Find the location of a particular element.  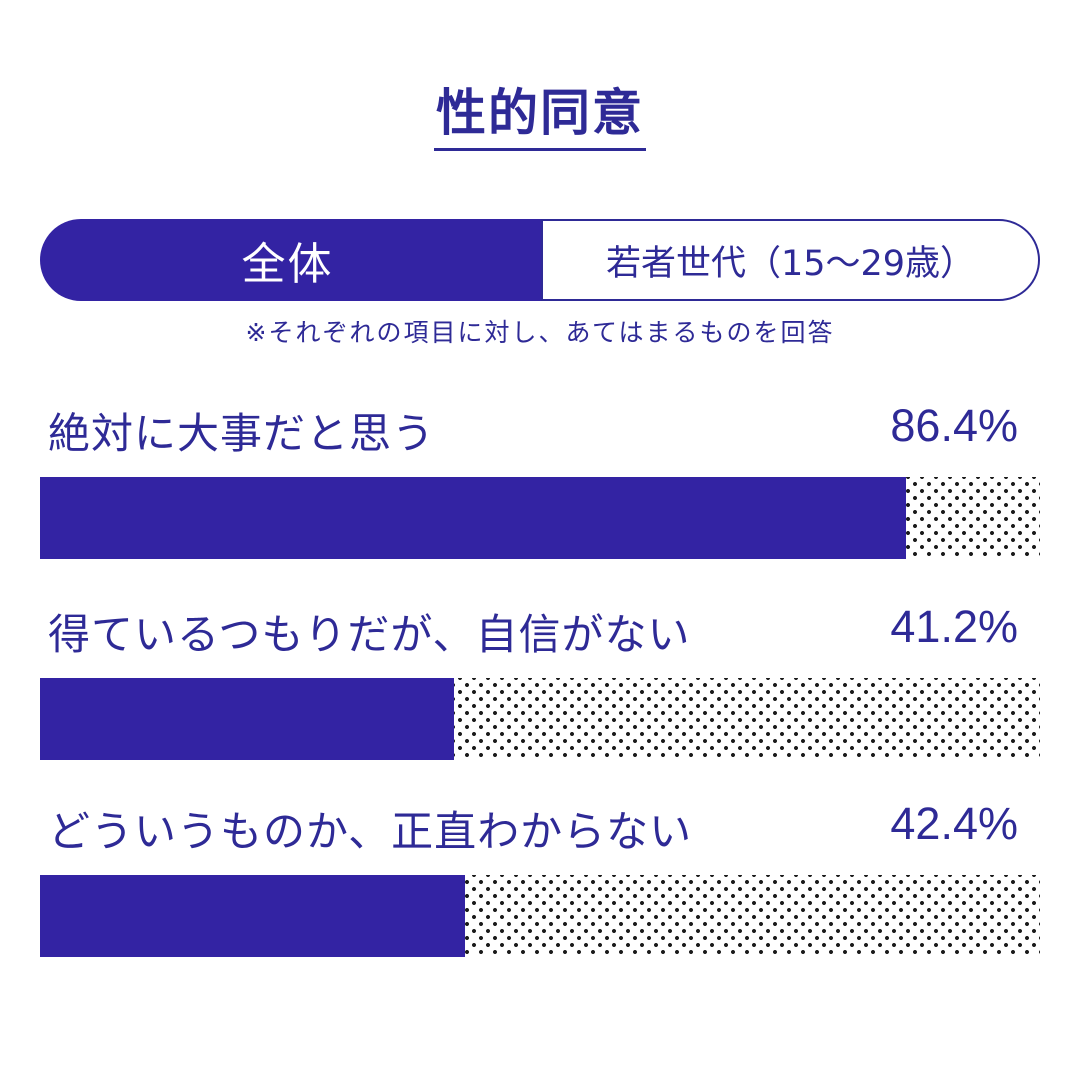

group-tabs: 全体 若者世代（15～29歳） is located at coordinates (540, 260).